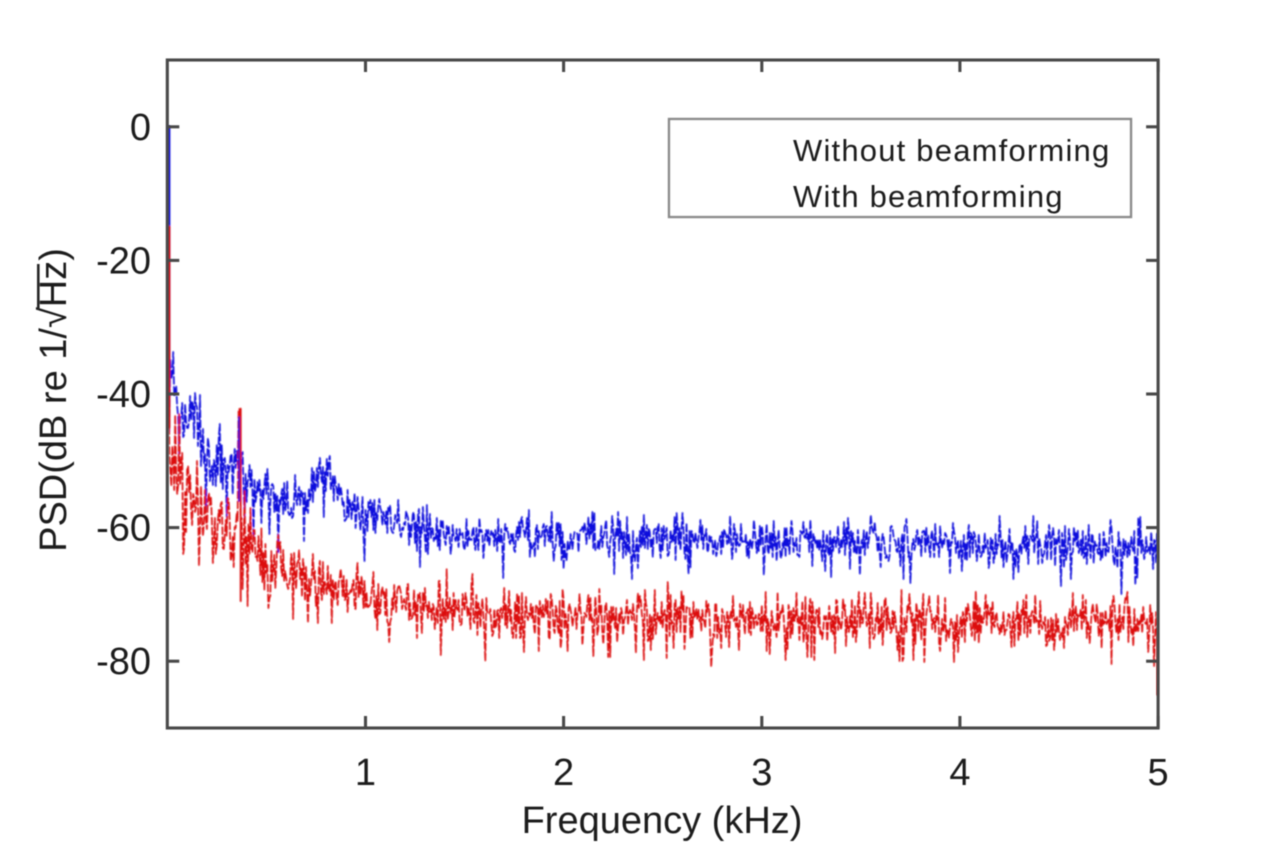 The width and height of the screenshot is (1280, 843). What do you see at coordinates (662, 821) in the screenshot?
I see `svg-text: Frequency (kHz)` at bounding box center [662, 821].